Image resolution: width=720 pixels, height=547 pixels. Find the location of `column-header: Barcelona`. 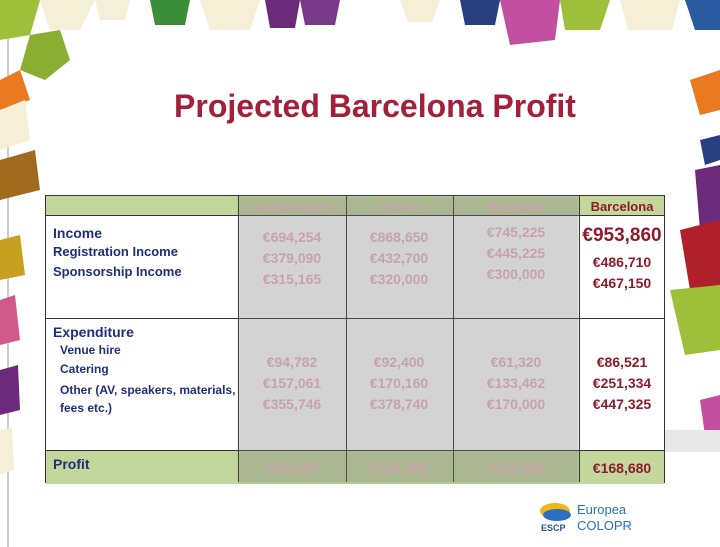

column-header: Barcelona is located at coordinates (622, 206).